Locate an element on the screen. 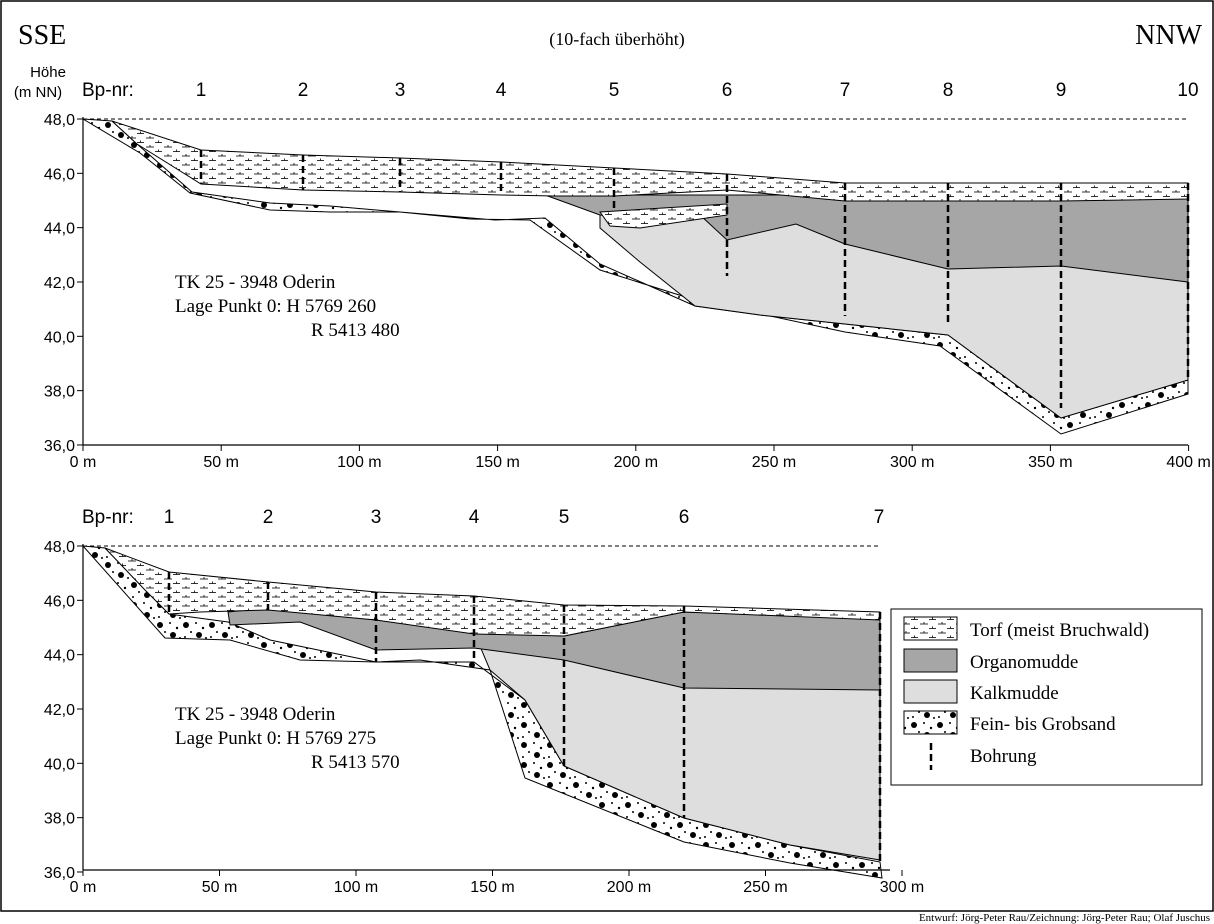  legend-item-sand: Fein- bis Grobsand is located at coordinates (1009, 722).